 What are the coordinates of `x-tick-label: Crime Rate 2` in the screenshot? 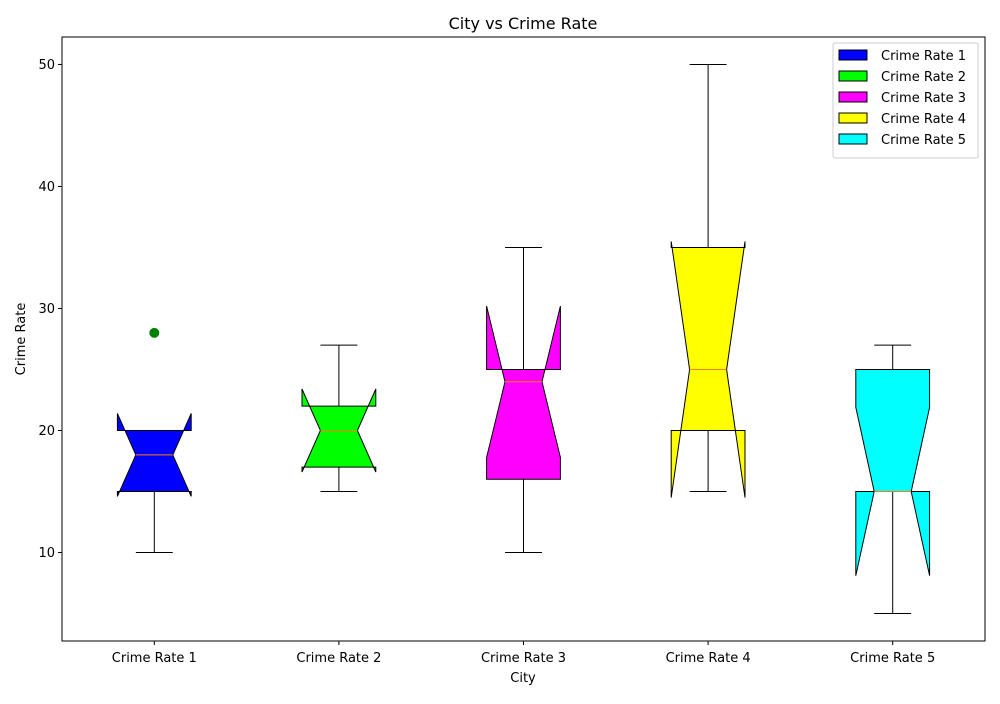 It's located at (338, 658).